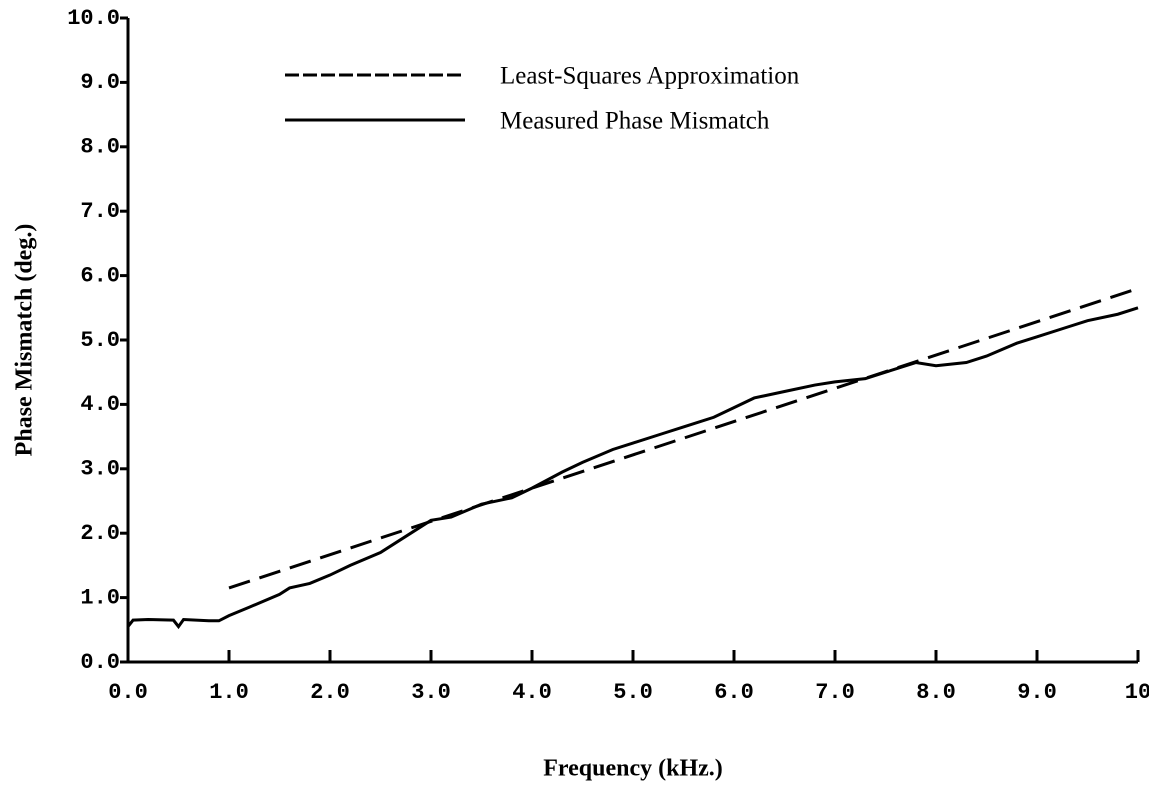 The image size is (1149, 799). Describe the element at coordinates (650, 76) in the screenshot. I see `legend-label: Least-Squares Approximation` at that location.